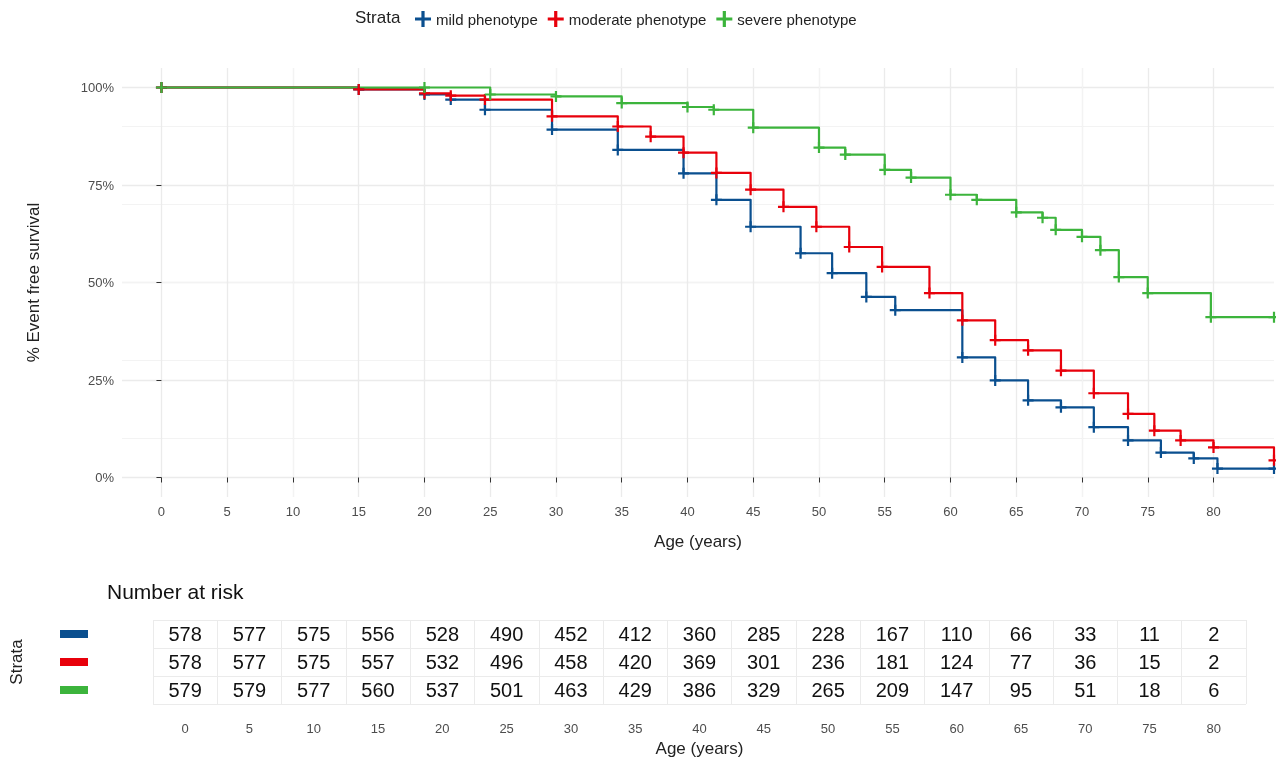  Describe the element at coordinates (637, 19) in the screenshot. I see `legend-label: moderate phenotype` at that location.